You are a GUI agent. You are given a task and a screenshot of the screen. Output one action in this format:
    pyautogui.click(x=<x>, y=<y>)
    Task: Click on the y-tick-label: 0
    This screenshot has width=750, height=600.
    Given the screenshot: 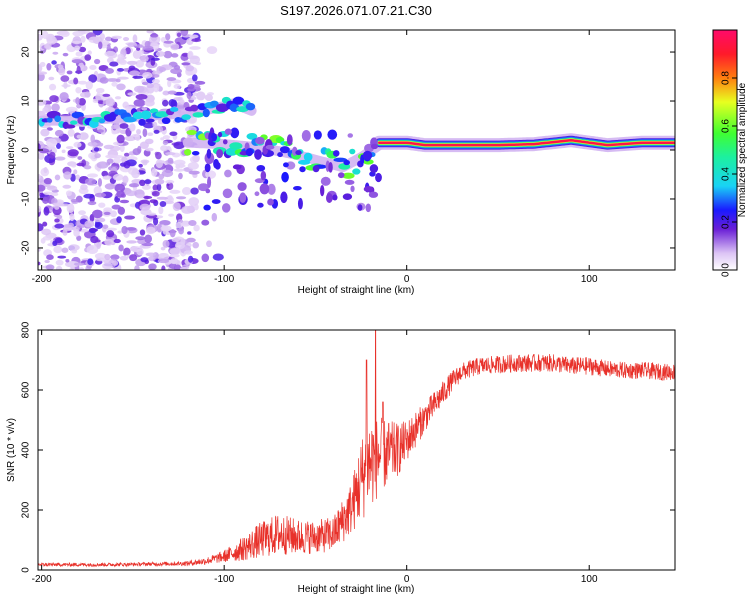 What is the action you would take?
    pyautogui.click(x=26, y=150)
    